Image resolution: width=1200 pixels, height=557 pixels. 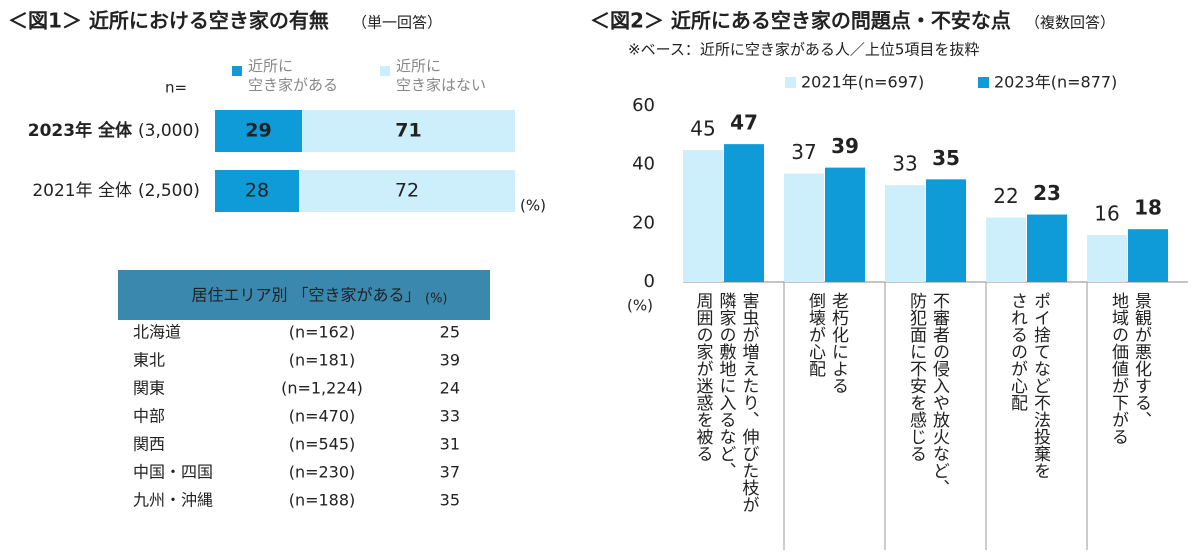 I want to click on row-n: (n=162), so click(x=322, y=332).